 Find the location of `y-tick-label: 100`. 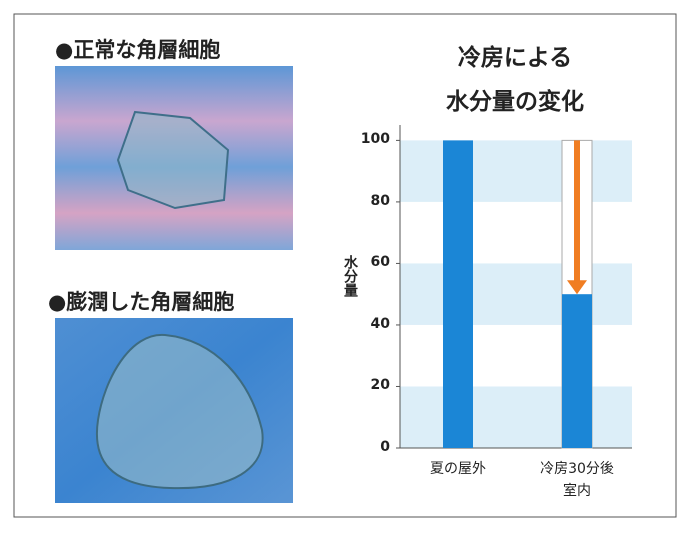

y-tick-label: 100 is located at coordinates (375, 139).